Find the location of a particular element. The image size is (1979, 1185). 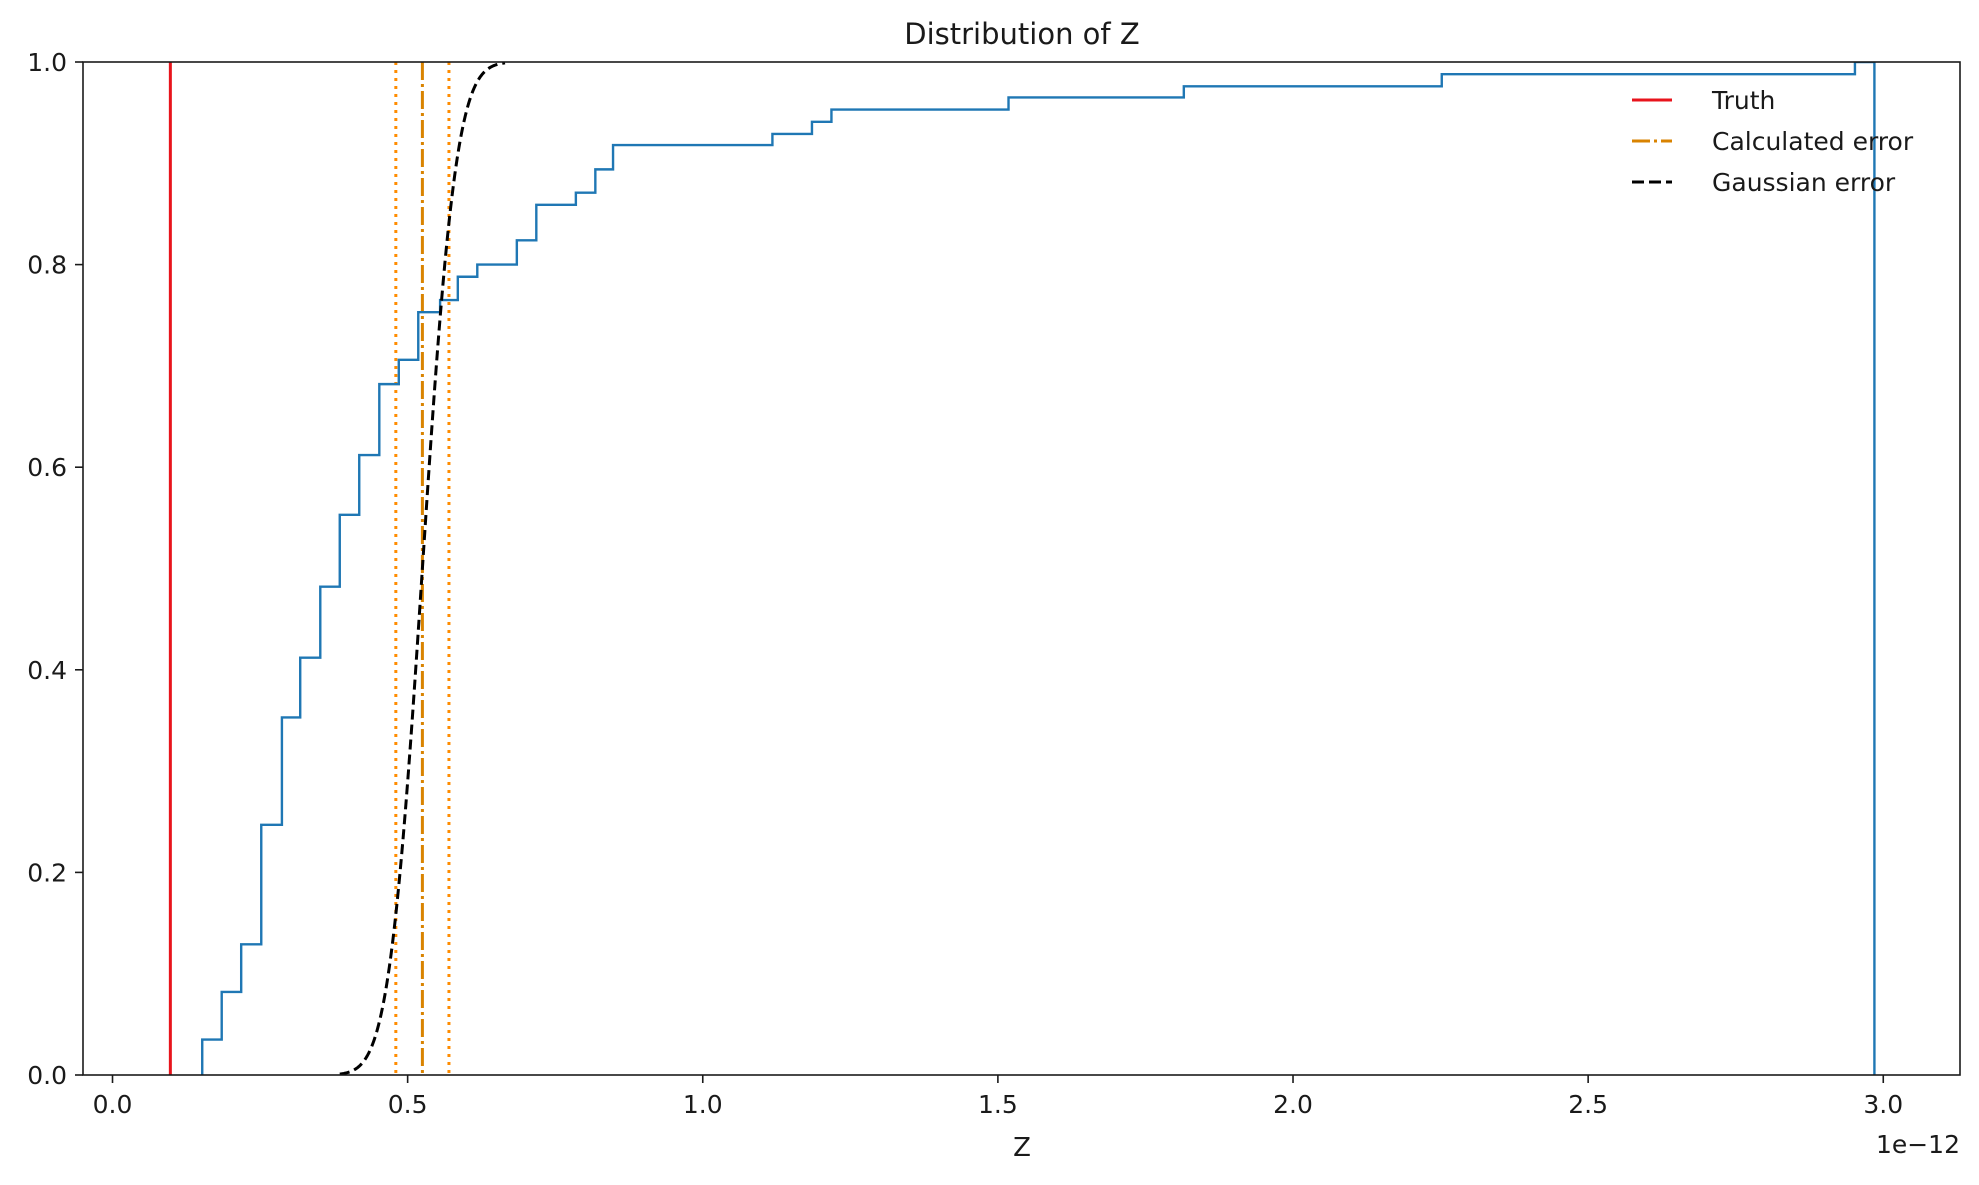

legend: Truth Calculated error Gaussian error is located at coordinates (1773, 141).